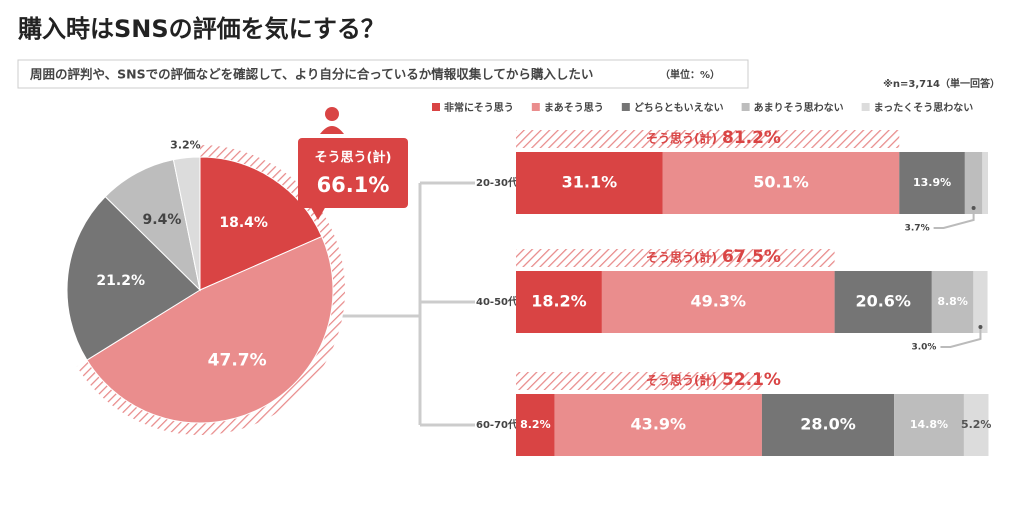 The height and width of the screenshot is (509, 1024). Describe the element at coordinates (243, 223) in the screenshot. I see `pie-label: 18.4%` at that location.